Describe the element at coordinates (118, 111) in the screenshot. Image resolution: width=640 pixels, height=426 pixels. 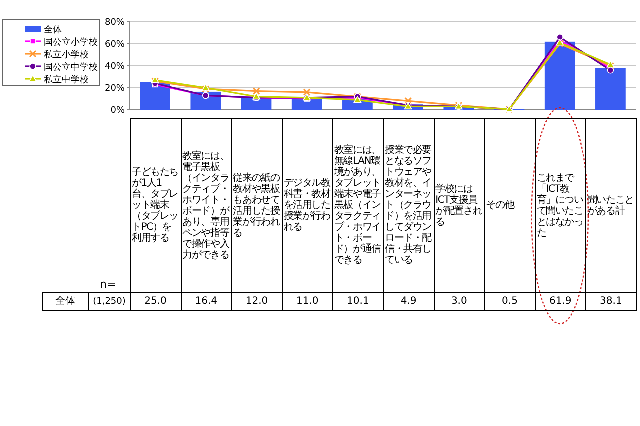
I see `y-tick-label: 0%` at that location.